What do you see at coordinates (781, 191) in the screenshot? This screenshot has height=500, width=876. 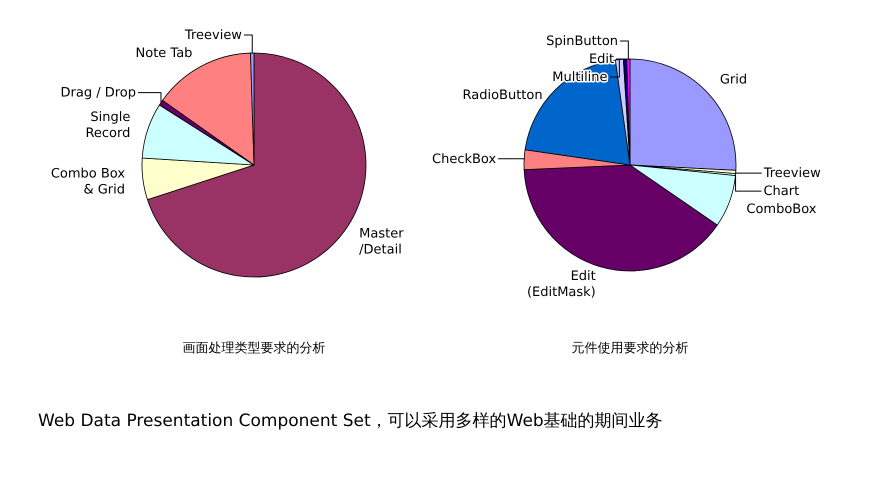 I see `slice-label: Chart` at bounding box center [781, 191].